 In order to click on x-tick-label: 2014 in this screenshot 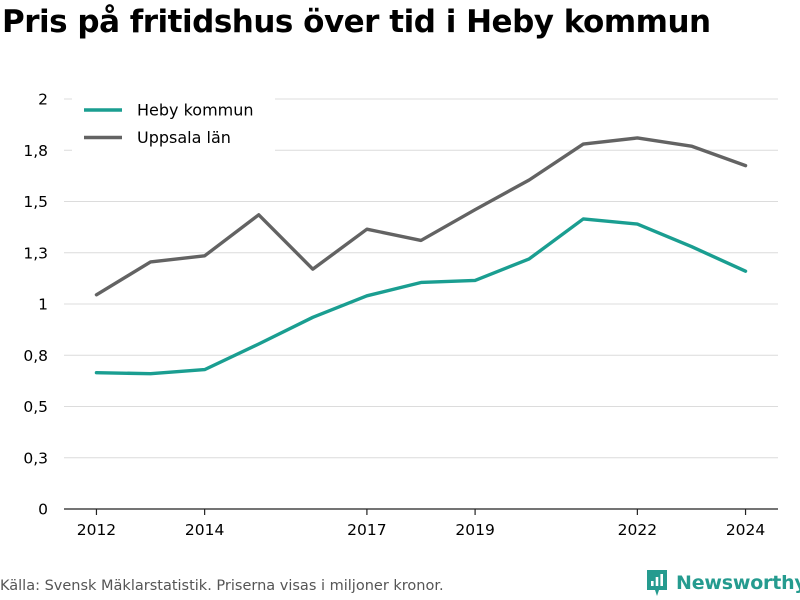, I will do `click(204, 530)`.